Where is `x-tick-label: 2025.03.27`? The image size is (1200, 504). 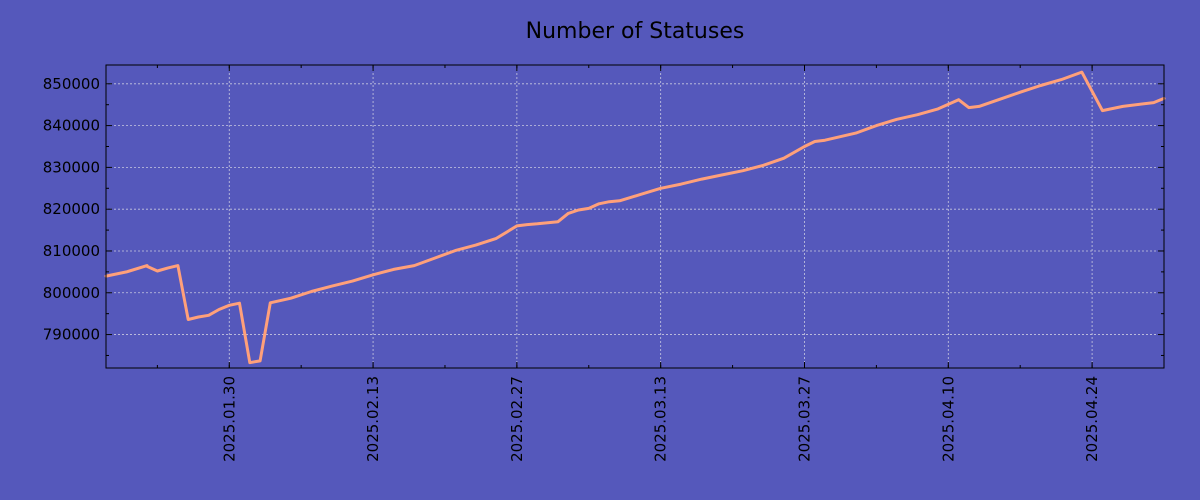 x-tick-label: 2025.03.27 is located at coordinates (804, 419).